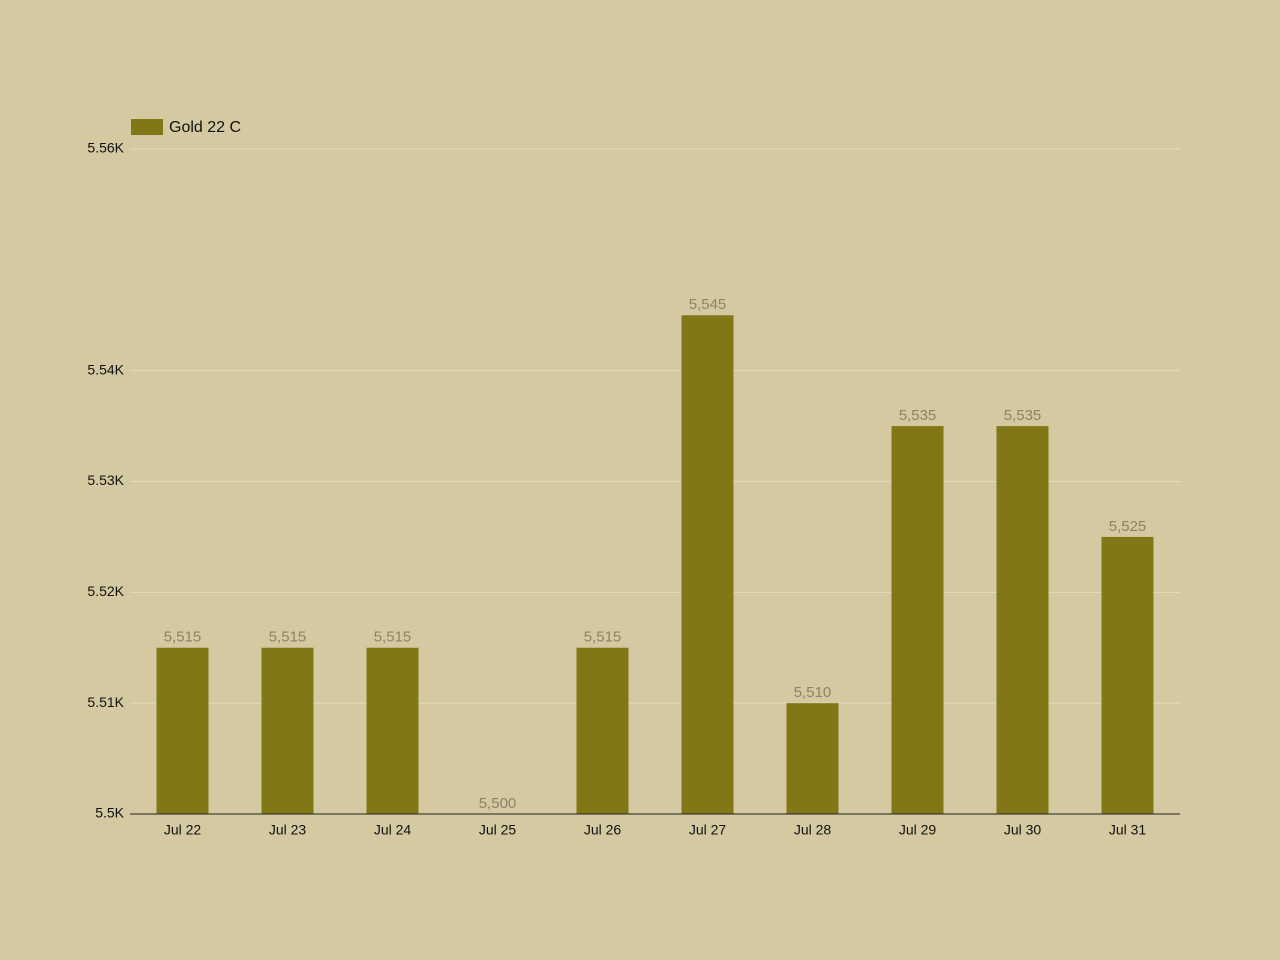 This screenshot has width=1280, height=960. Describe the element at coordinates (105, 148) in the screenshot. I see `y-tick-label: 5.56K` at that location.